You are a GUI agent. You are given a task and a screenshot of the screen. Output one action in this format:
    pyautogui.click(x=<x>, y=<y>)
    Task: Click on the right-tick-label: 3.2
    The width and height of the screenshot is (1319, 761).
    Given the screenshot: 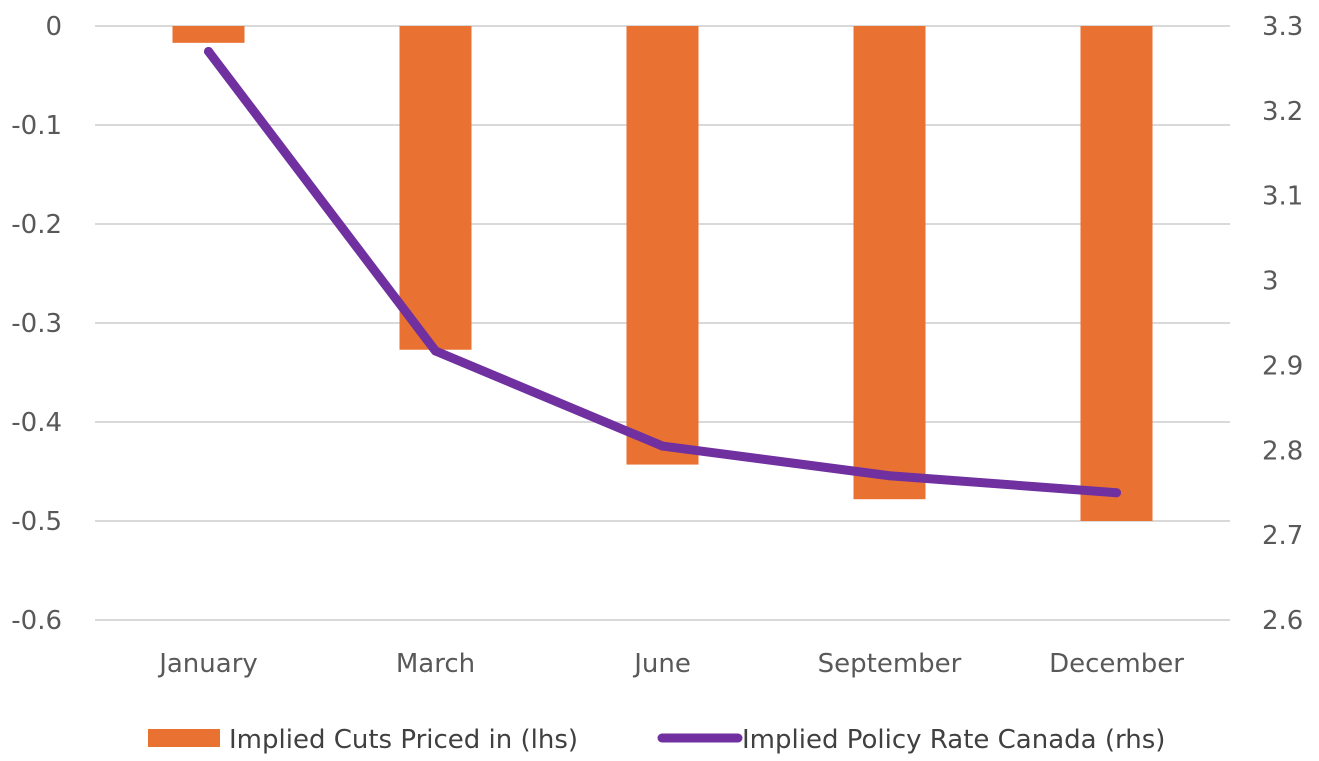 What is the action you would take?
    pyautogui.click(x=1282, y=112)
    